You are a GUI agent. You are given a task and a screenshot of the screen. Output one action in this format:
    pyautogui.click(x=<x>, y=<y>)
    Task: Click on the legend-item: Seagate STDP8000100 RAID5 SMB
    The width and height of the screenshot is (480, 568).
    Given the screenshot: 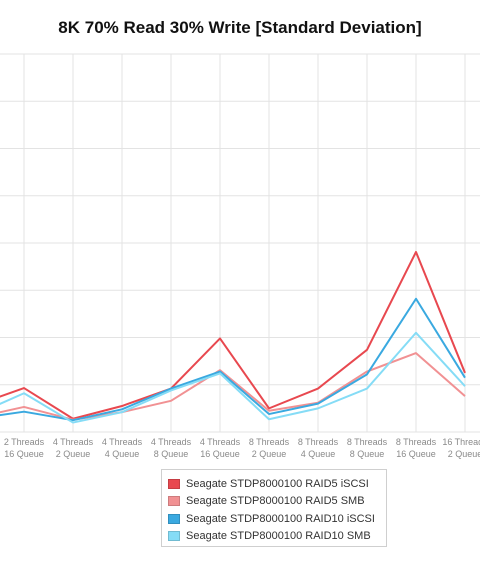 What is the action you would take?
    pyautogui.click(x=277, y=502)
    